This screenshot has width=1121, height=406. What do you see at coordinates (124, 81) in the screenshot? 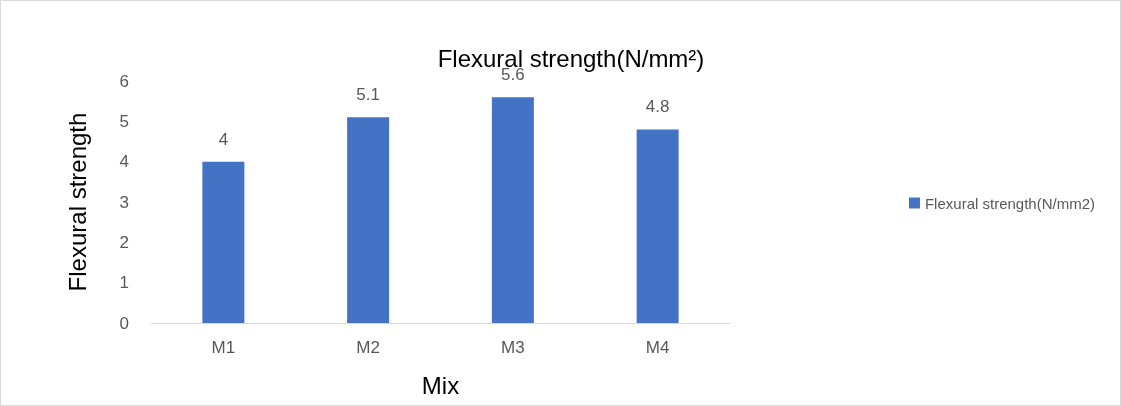
I see `y-tick-label: 6` at bounding box center [124, 81].